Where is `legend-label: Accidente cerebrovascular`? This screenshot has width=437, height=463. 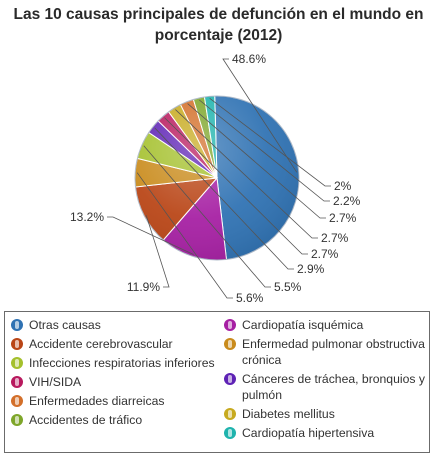
legend-label: Accidente cerebrovascular is located at coordinates (101, 344).